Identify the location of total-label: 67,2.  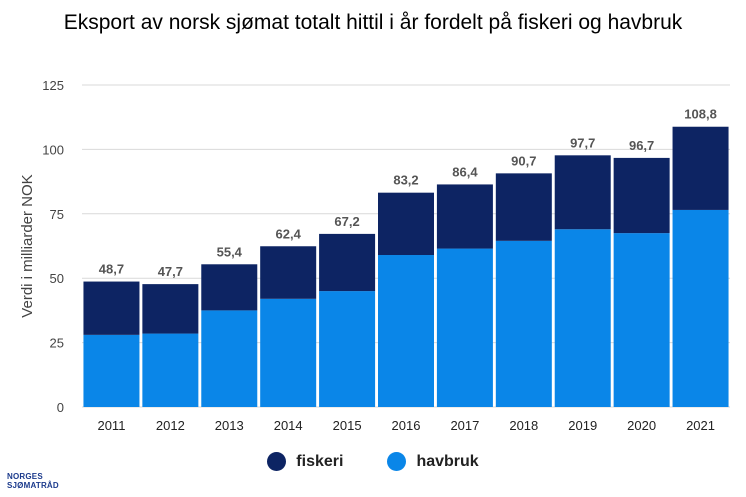
(346, 221).